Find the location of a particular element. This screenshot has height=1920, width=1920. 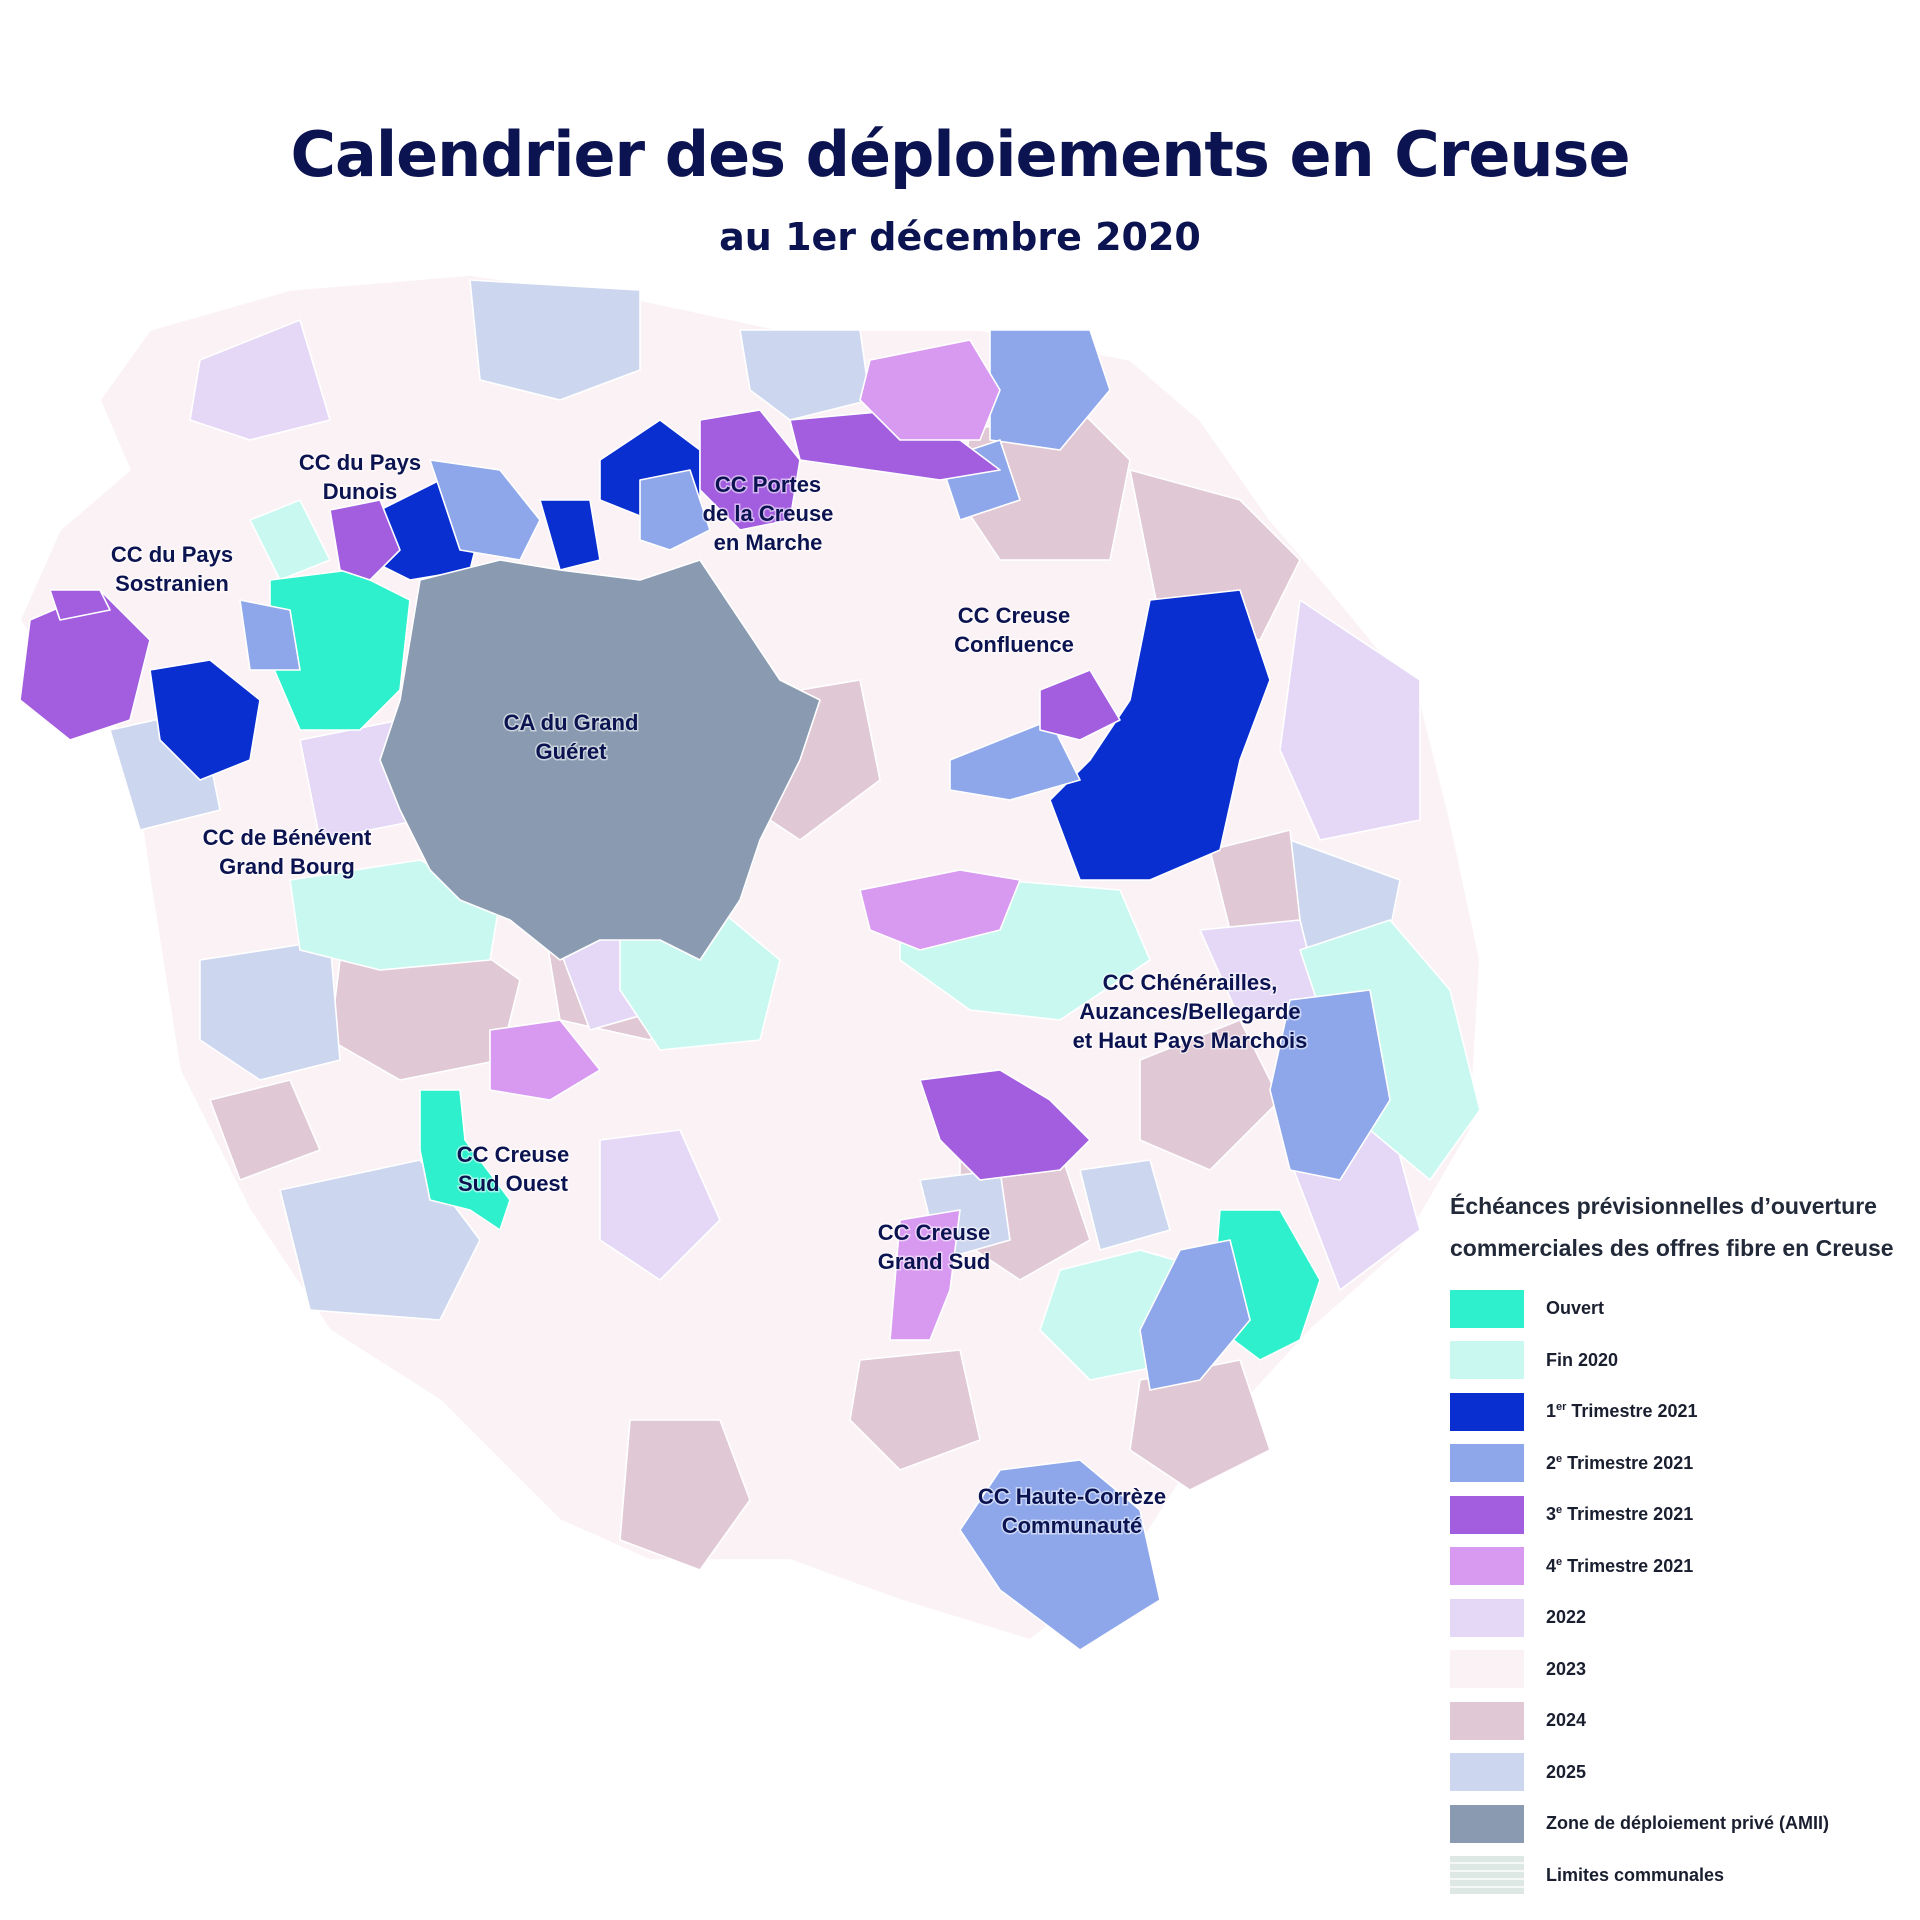

legend-item: Limites communales is located at coordinates (1680, 1876).